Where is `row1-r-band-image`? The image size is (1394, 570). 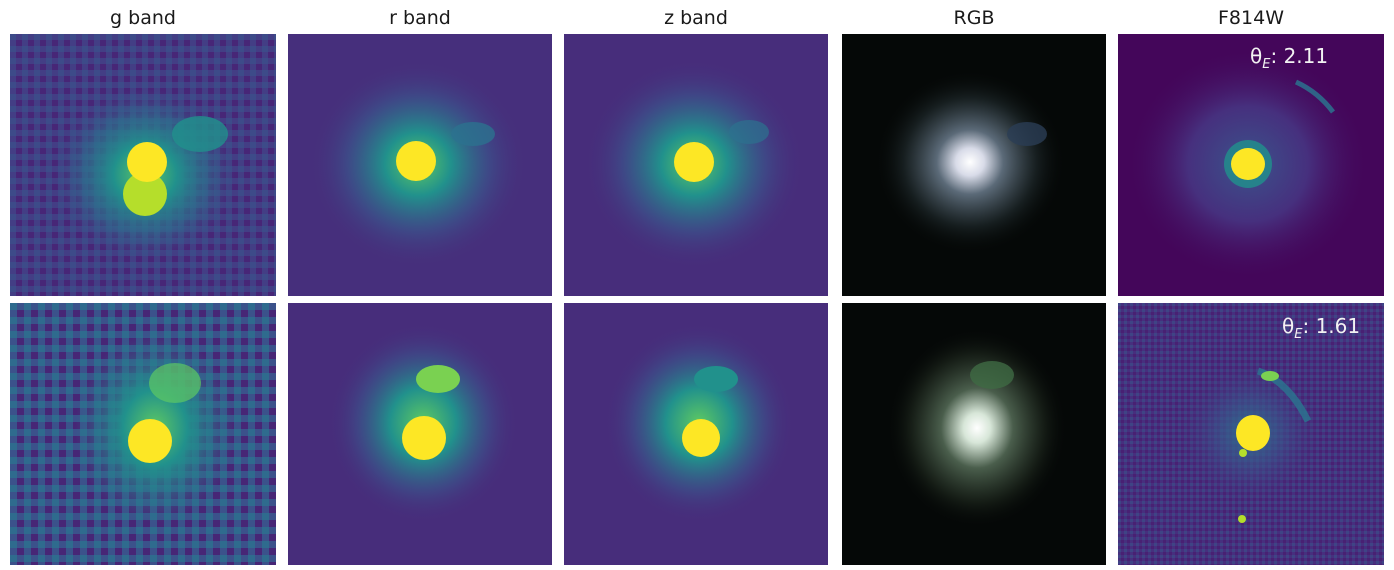
row1-r-band-image is located at coordinates (420, 165).